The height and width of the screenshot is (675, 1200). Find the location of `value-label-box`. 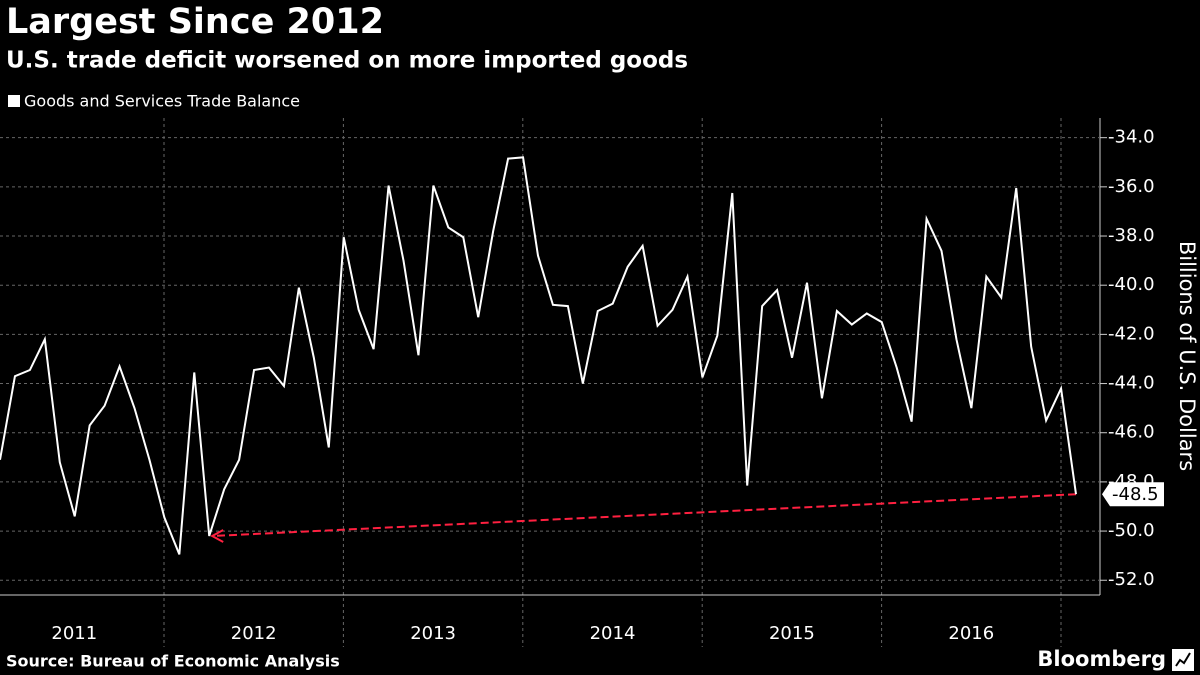

value-label-box is located at coordinates (1133, 494).